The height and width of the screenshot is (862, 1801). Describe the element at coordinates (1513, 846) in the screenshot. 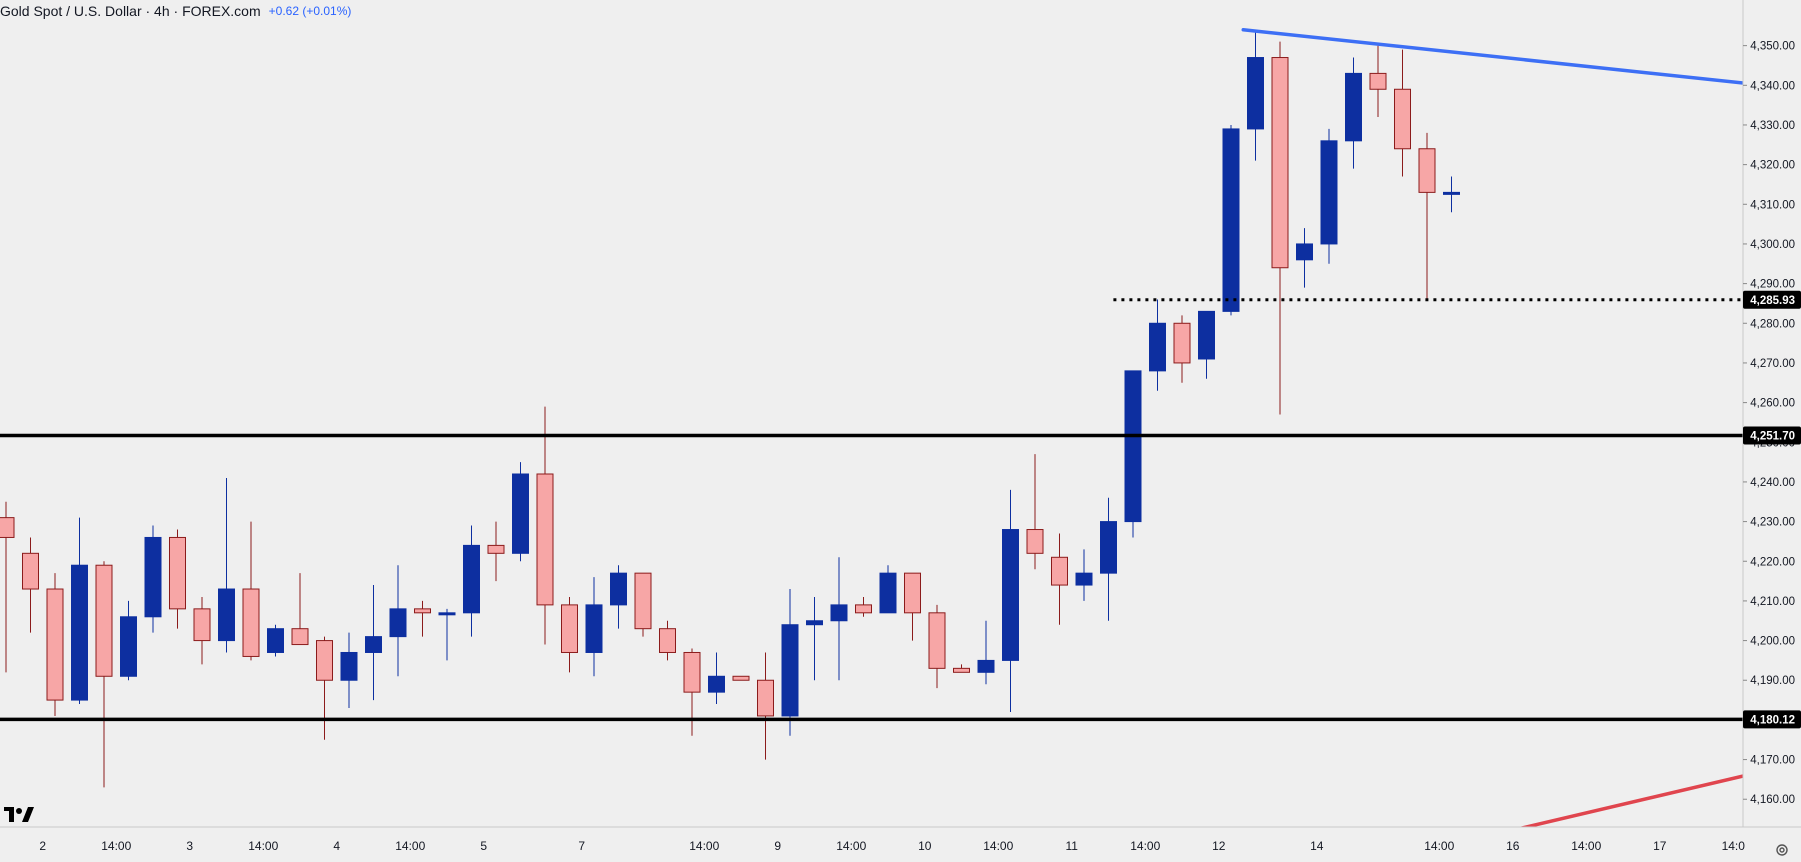

I see `time-tick-label: 16` at that location.